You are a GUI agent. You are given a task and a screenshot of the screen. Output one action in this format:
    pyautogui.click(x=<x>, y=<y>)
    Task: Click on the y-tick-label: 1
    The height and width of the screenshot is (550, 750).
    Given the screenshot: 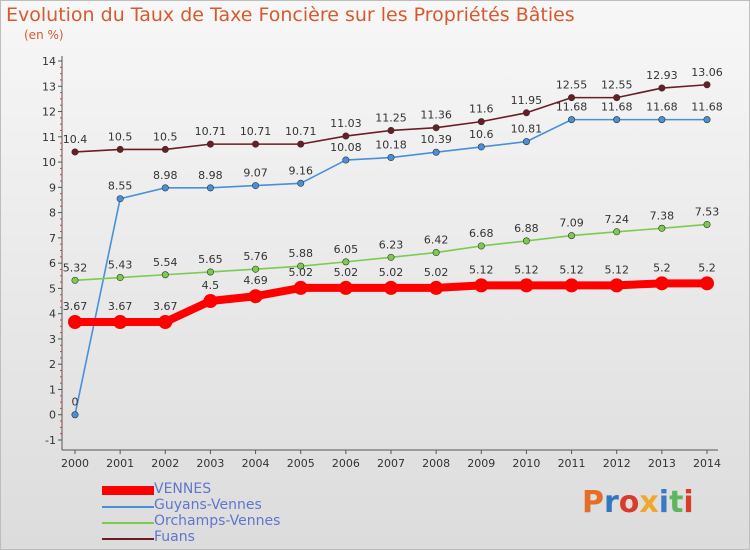 What is the action you would take?
    pyautogui.click(x=52, y=389)
    